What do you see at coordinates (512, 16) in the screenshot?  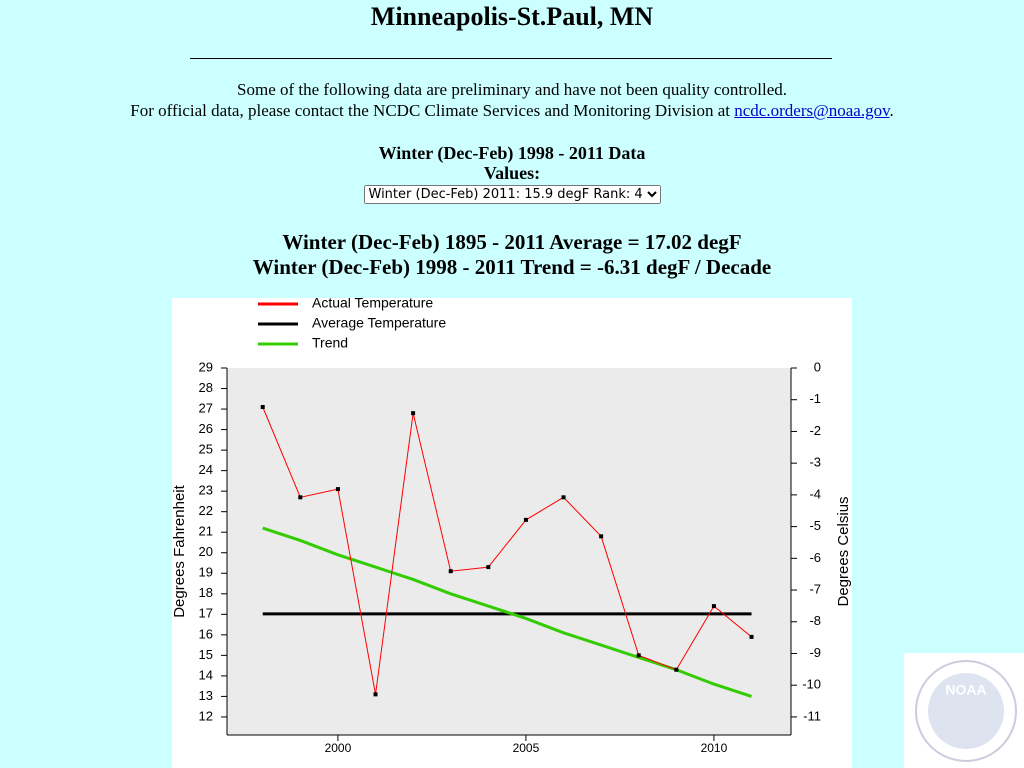 I see `page-title: Minneapolis-St.Paul, MN` at bounding box center [512, 16].